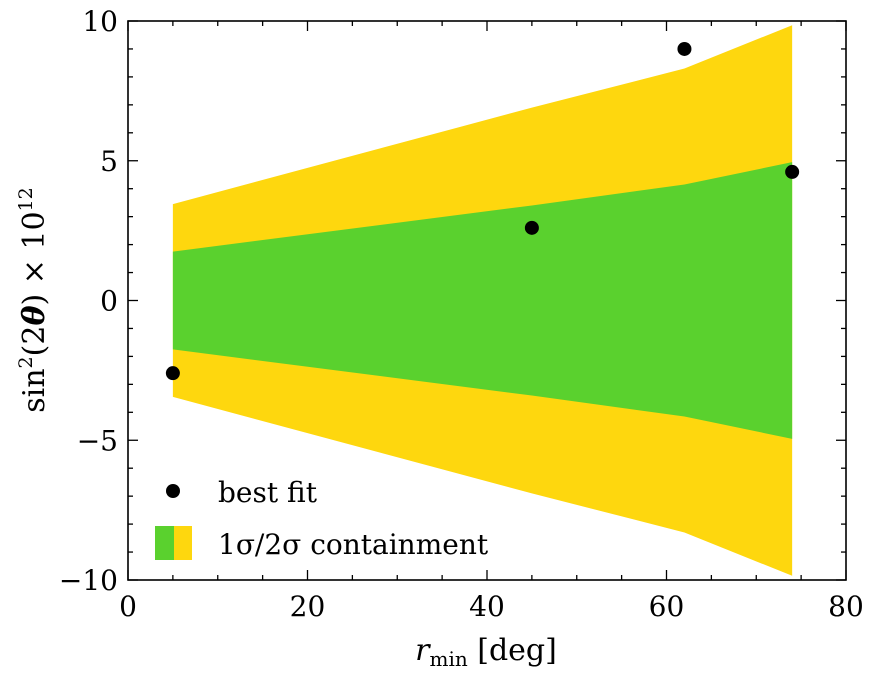 The width and height of the screenshot is (872, 678). I want to click on y-tick-label: 0, so click(109, 301).